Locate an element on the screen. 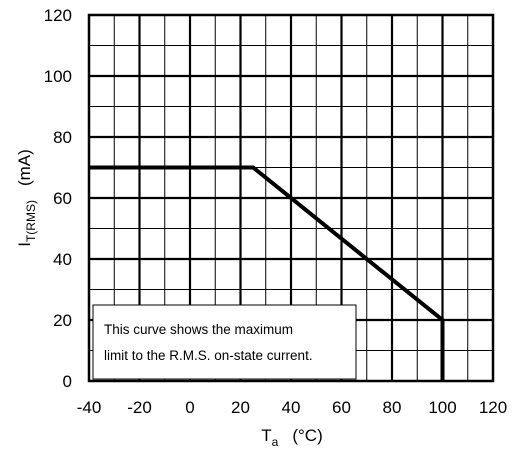 The height and width of the screenshot is (450, 516). annotation-background is located at coordinates (224, 342).